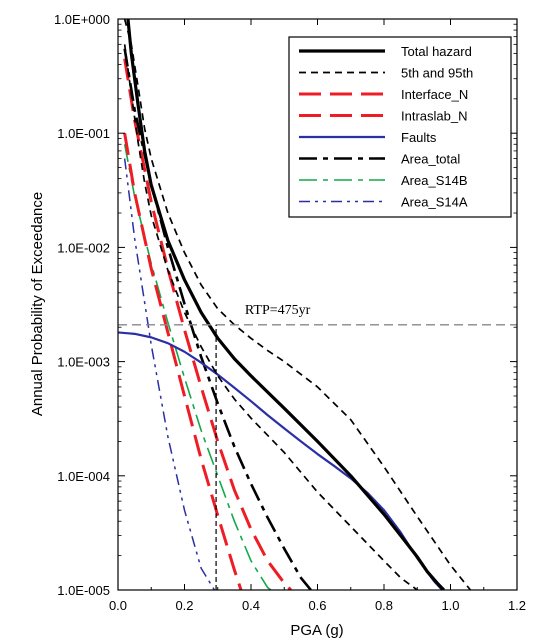 Image resolution: width=536 pixels, height=644 pixels. Describe the element at coordinates (83, 133) in the screenshot. I see `y-tick-label: 1.0E-001` at that location.